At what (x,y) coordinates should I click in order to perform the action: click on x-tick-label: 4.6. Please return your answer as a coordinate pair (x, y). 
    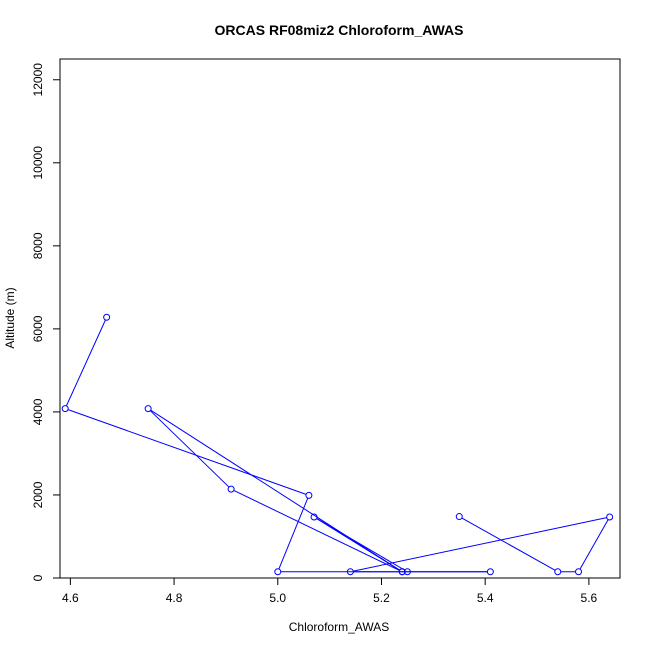
    Looking at the image, I should click on (70, 598).